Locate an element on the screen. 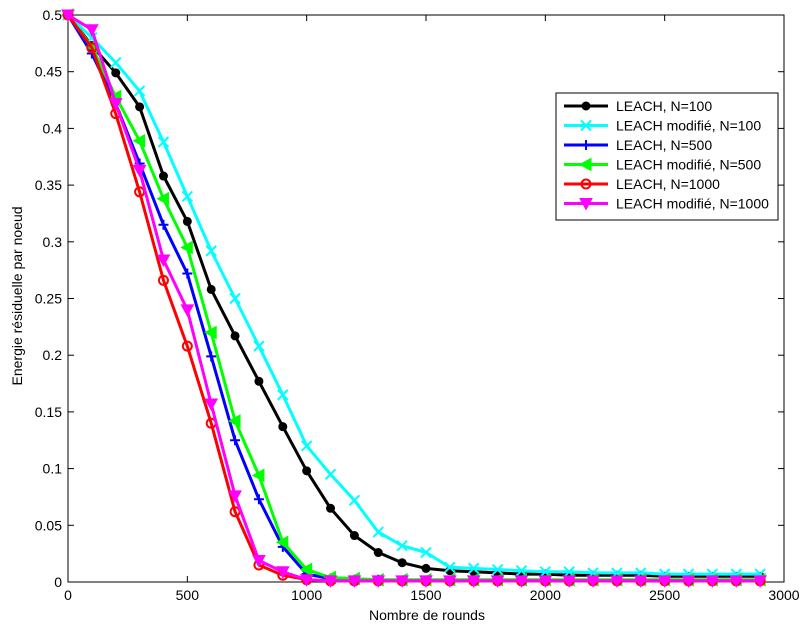 This screenshot has height=624, width=802. legend-item: LEACH, N=100 is located at coordinates (638, 106).